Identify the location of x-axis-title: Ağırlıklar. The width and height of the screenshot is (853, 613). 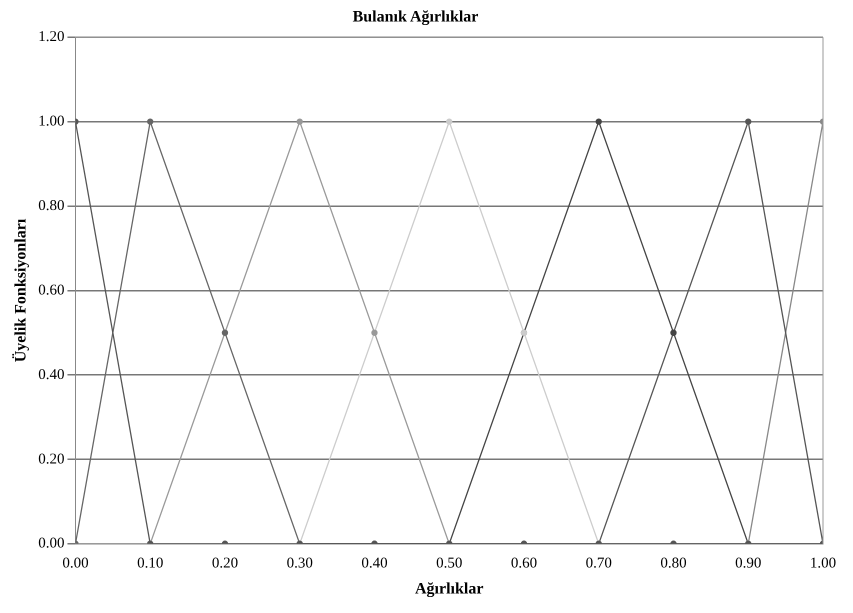
(449, 589).